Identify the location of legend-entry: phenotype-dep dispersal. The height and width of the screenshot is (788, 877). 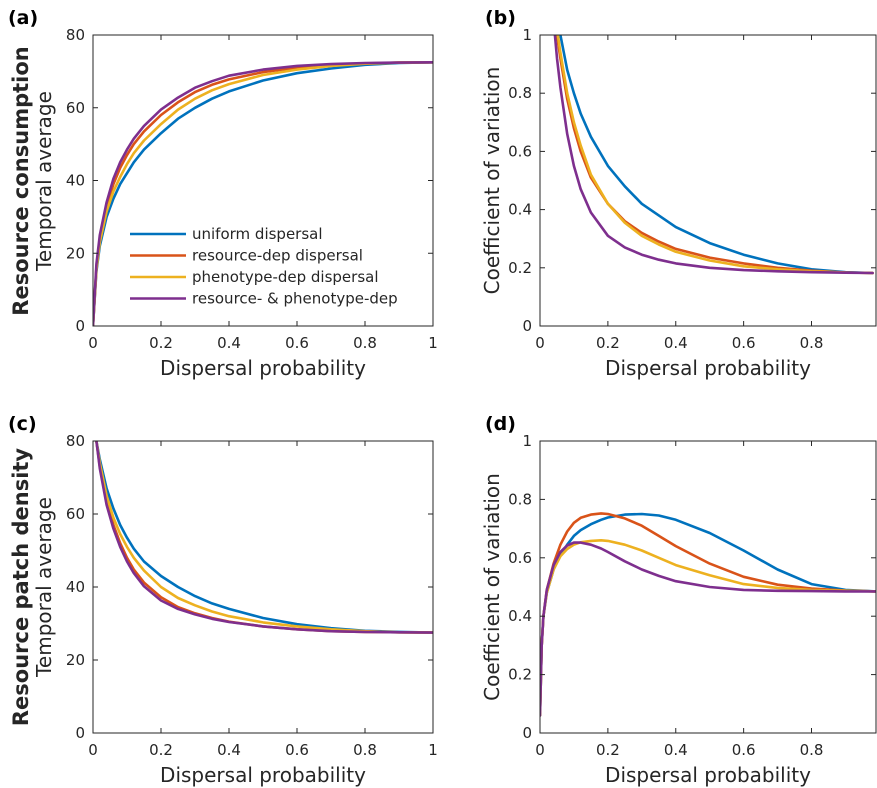
(285, 277).